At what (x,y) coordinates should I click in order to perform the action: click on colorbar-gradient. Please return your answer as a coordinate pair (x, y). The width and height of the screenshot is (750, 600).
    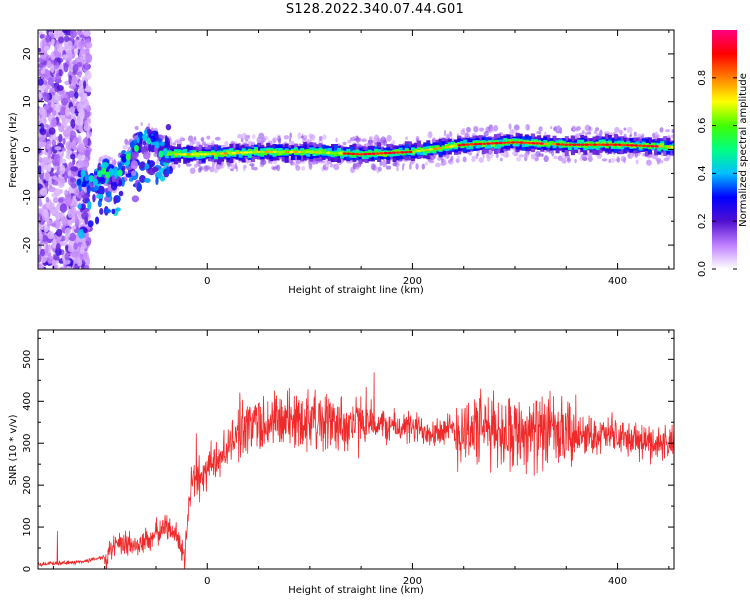
    Looking at the image, I should click on (724, 149).